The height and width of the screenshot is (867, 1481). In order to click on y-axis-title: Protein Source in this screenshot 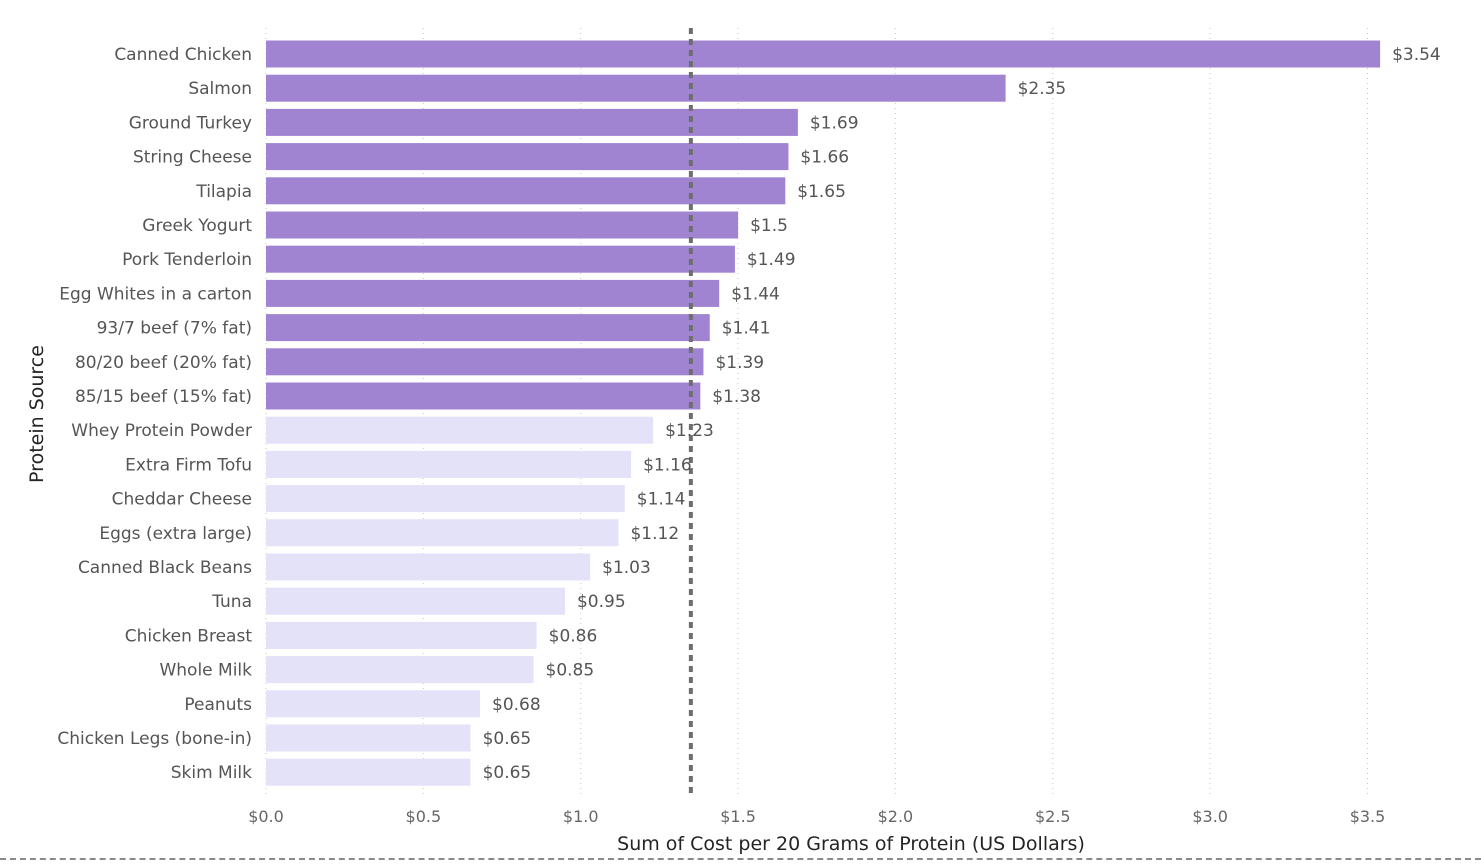, I will do `click(37, 414)`.